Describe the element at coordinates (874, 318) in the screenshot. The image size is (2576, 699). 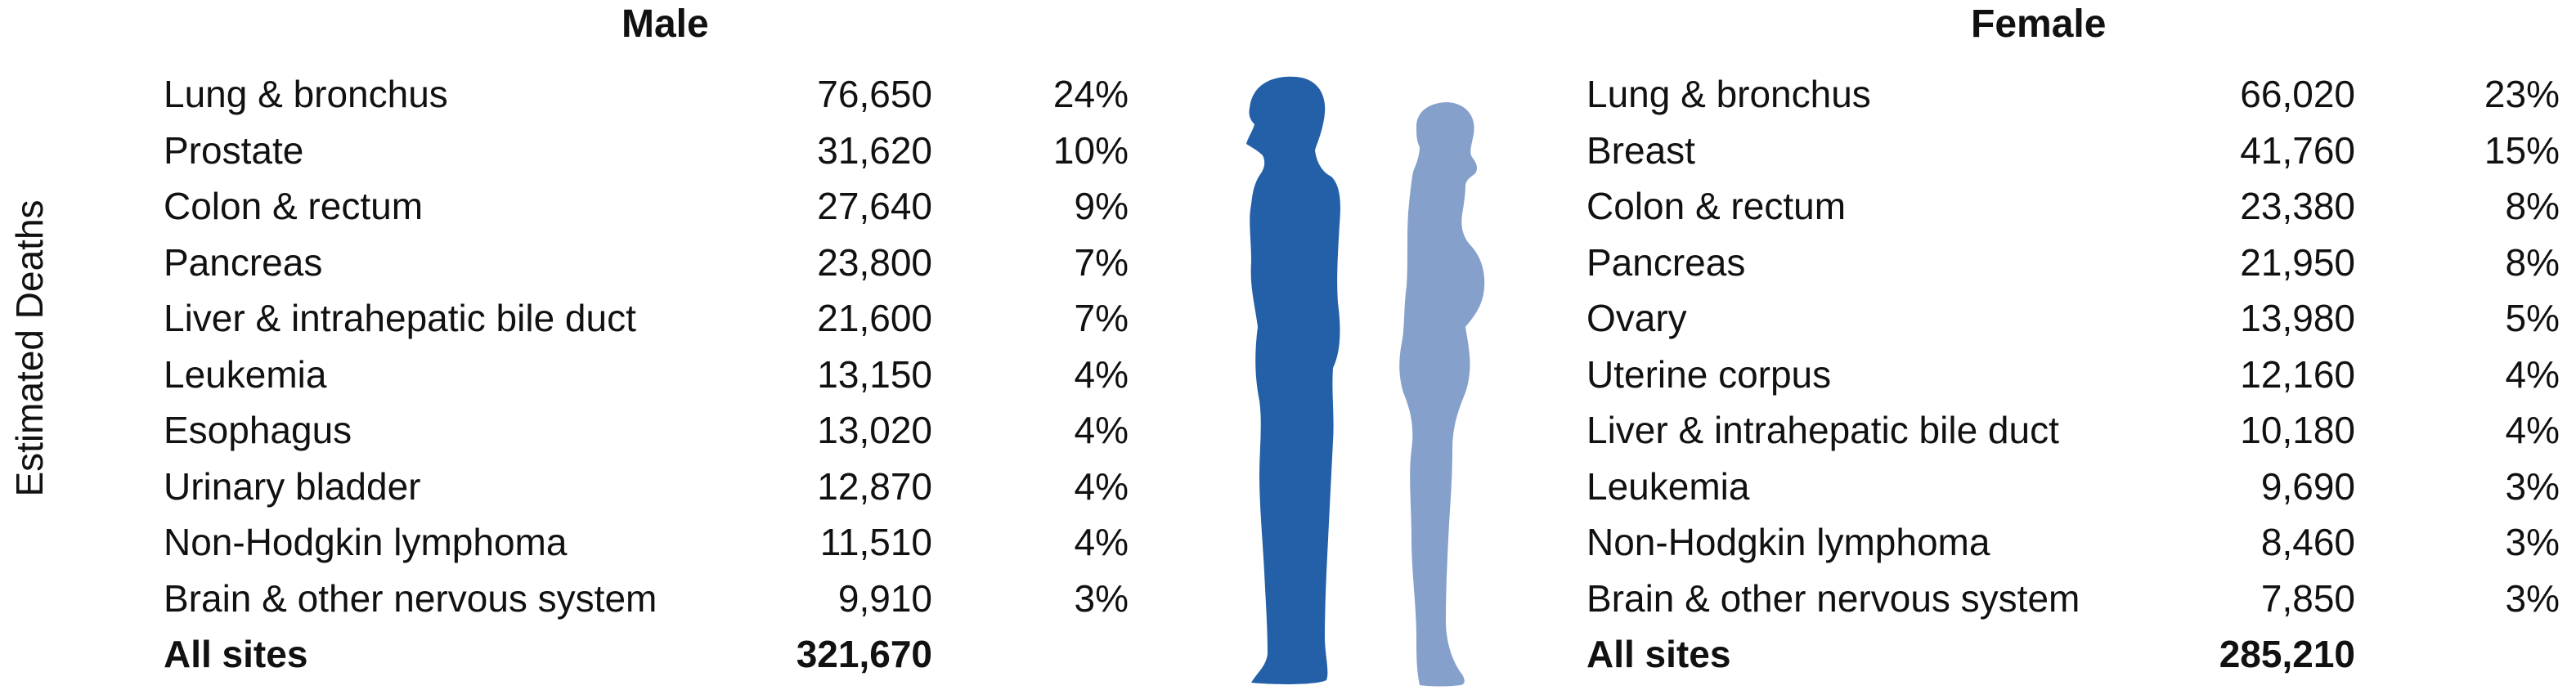
I see `death-count: 21,600` at that location.